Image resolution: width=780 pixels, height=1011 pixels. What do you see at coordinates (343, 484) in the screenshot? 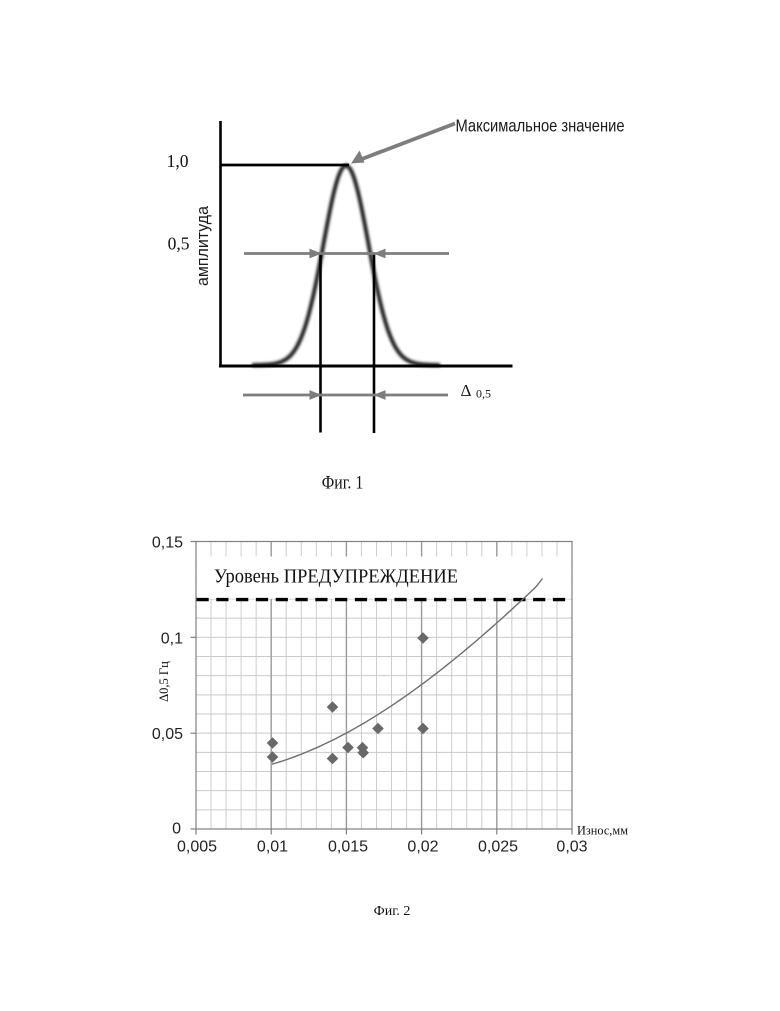
I see `svg-text: Фиг. 1` at bounding box center [343, 484].